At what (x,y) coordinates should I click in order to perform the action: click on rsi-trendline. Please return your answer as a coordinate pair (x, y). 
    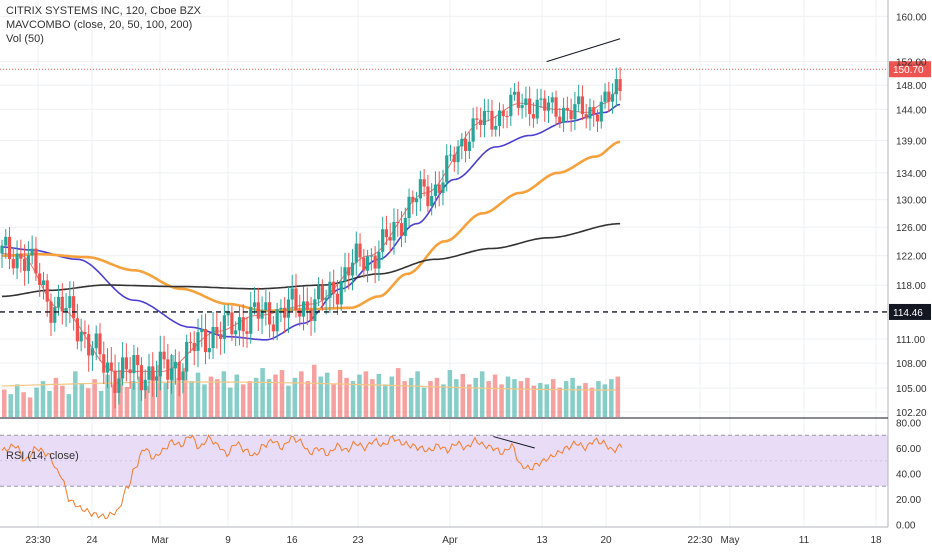
    Looking at the image, I should click on (514, 442).